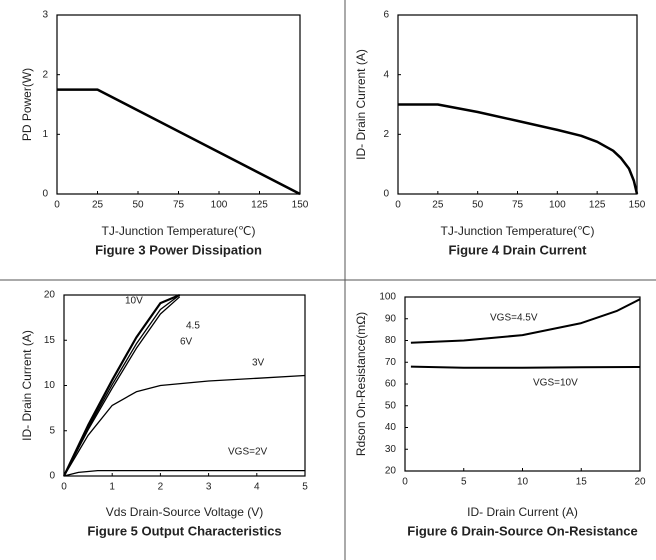 Image resolution: width=656 pixels, height=560 pixels. What do you see at coordinates (522, 530) in the screenshot?
I see `caption: Figure 6 Drain-Source On-Resistance` at bounding box center [522, 530].